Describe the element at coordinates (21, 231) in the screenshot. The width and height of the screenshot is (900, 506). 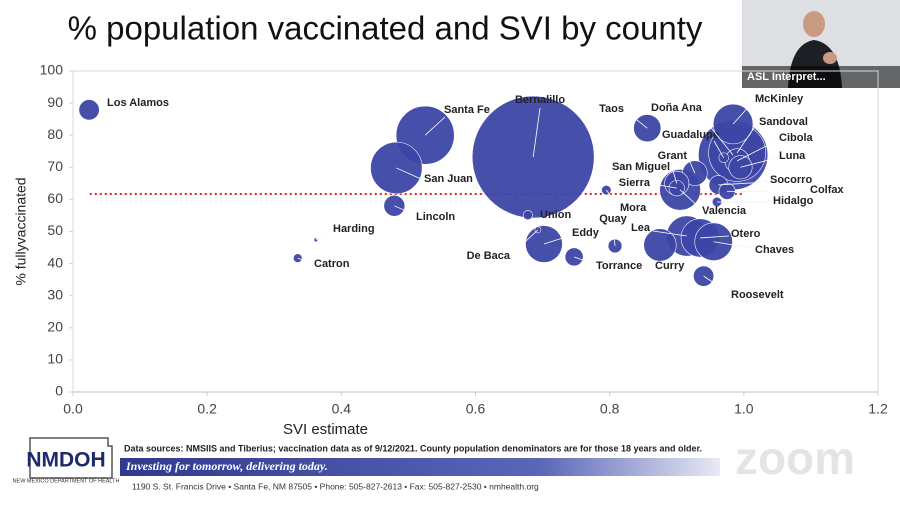
I see `y-axis-label: % fullyvaccinated` at that location.